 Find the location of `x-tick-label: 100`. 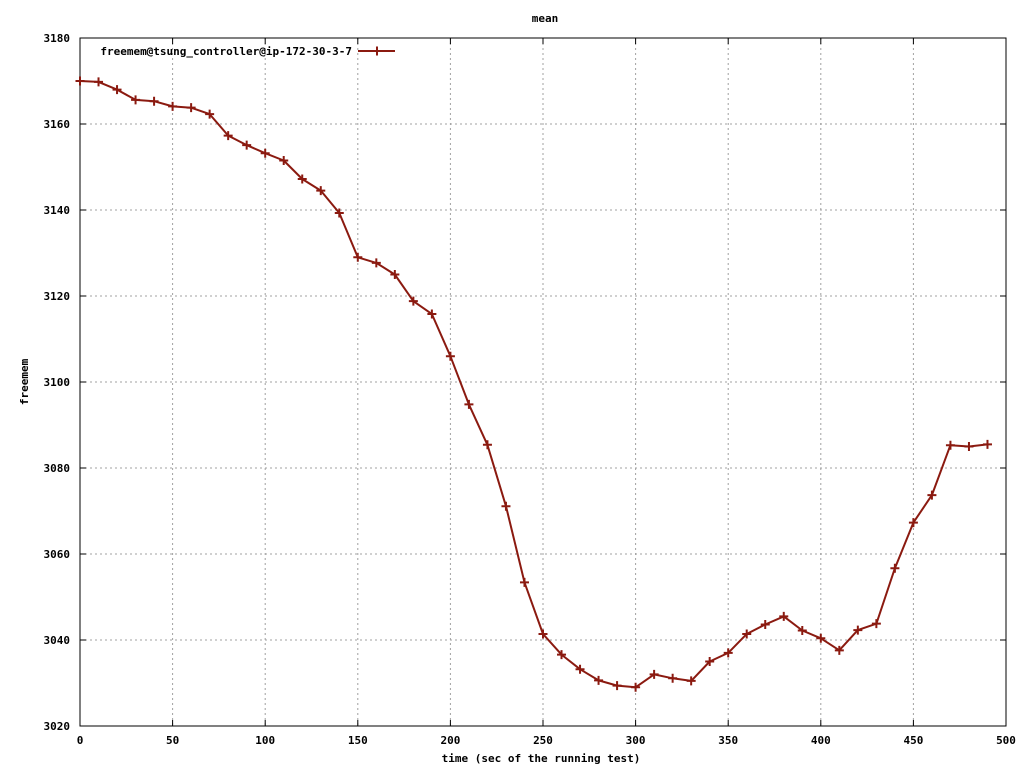

x-tick-label: 100 is located at coordinates (265, 740).